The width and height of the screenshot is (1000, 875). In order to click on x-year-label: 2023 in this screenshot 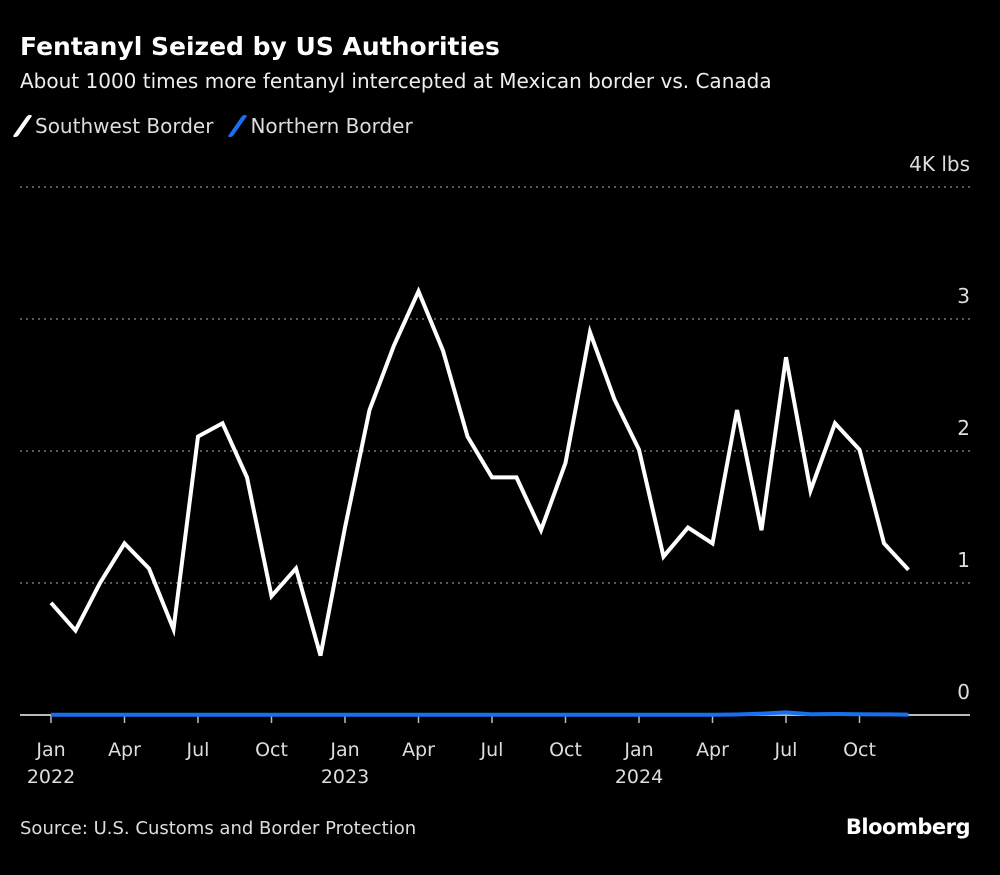, I will do `click(345, 777)`.